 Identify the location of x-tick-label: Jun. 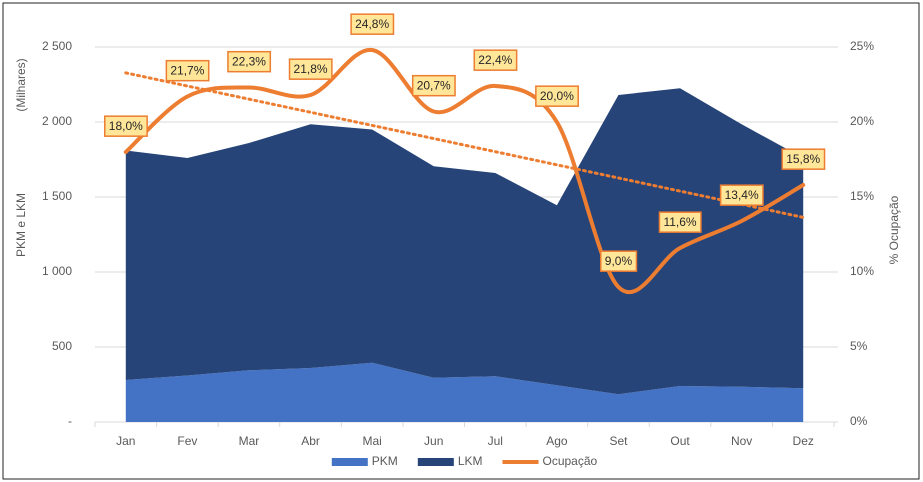
(433, 441).